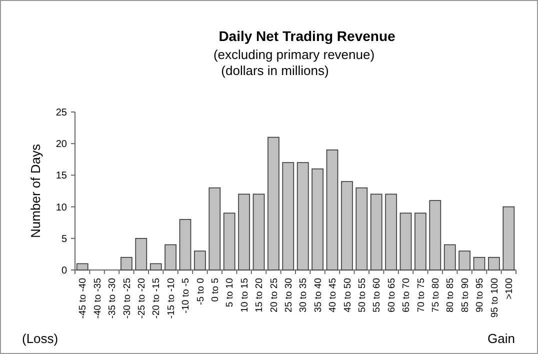 The height and width of the screenshot is (354, 538). Describe the element at coordinates (171, 298) in the screenshot. I see `x-tick-label: -15 to -10` at that location.